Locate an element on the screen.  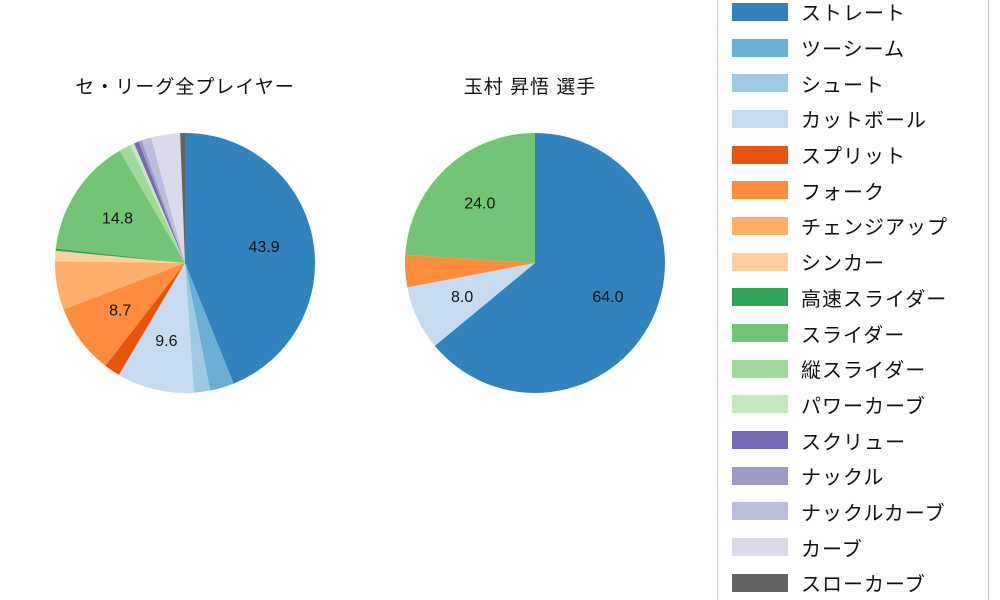
legend-item: ナックル is located at coordinates (860, 476).